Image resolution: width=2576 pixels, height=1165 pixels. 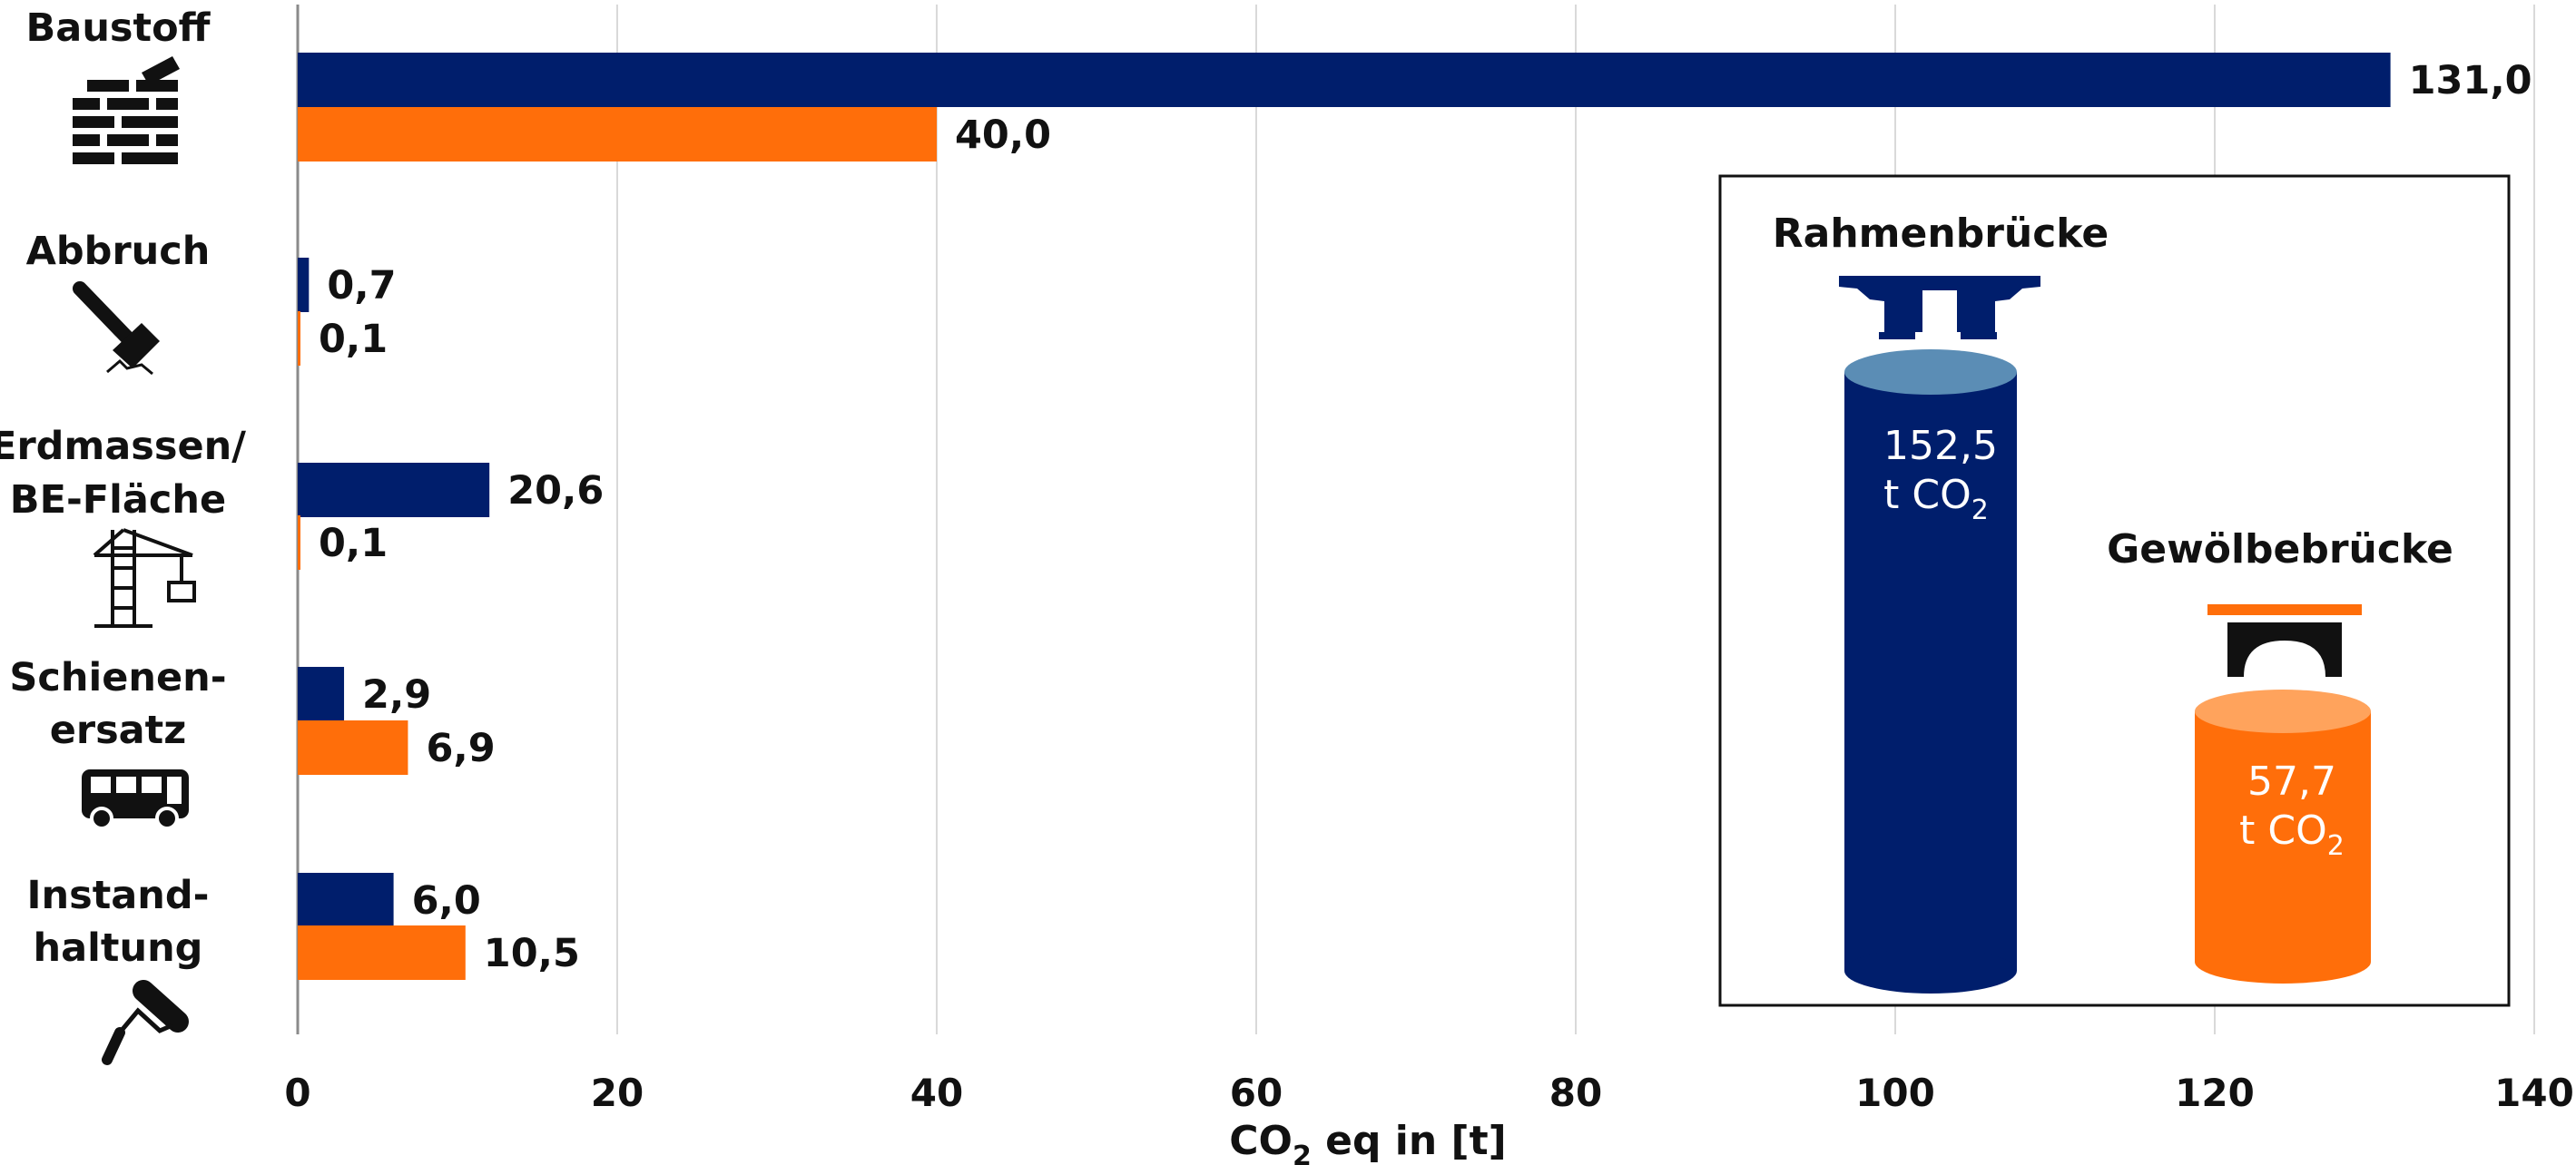 I want to click on inset-title-gewoelbebruecke: Gewölbebrücke, so click(x=2280, y=549).